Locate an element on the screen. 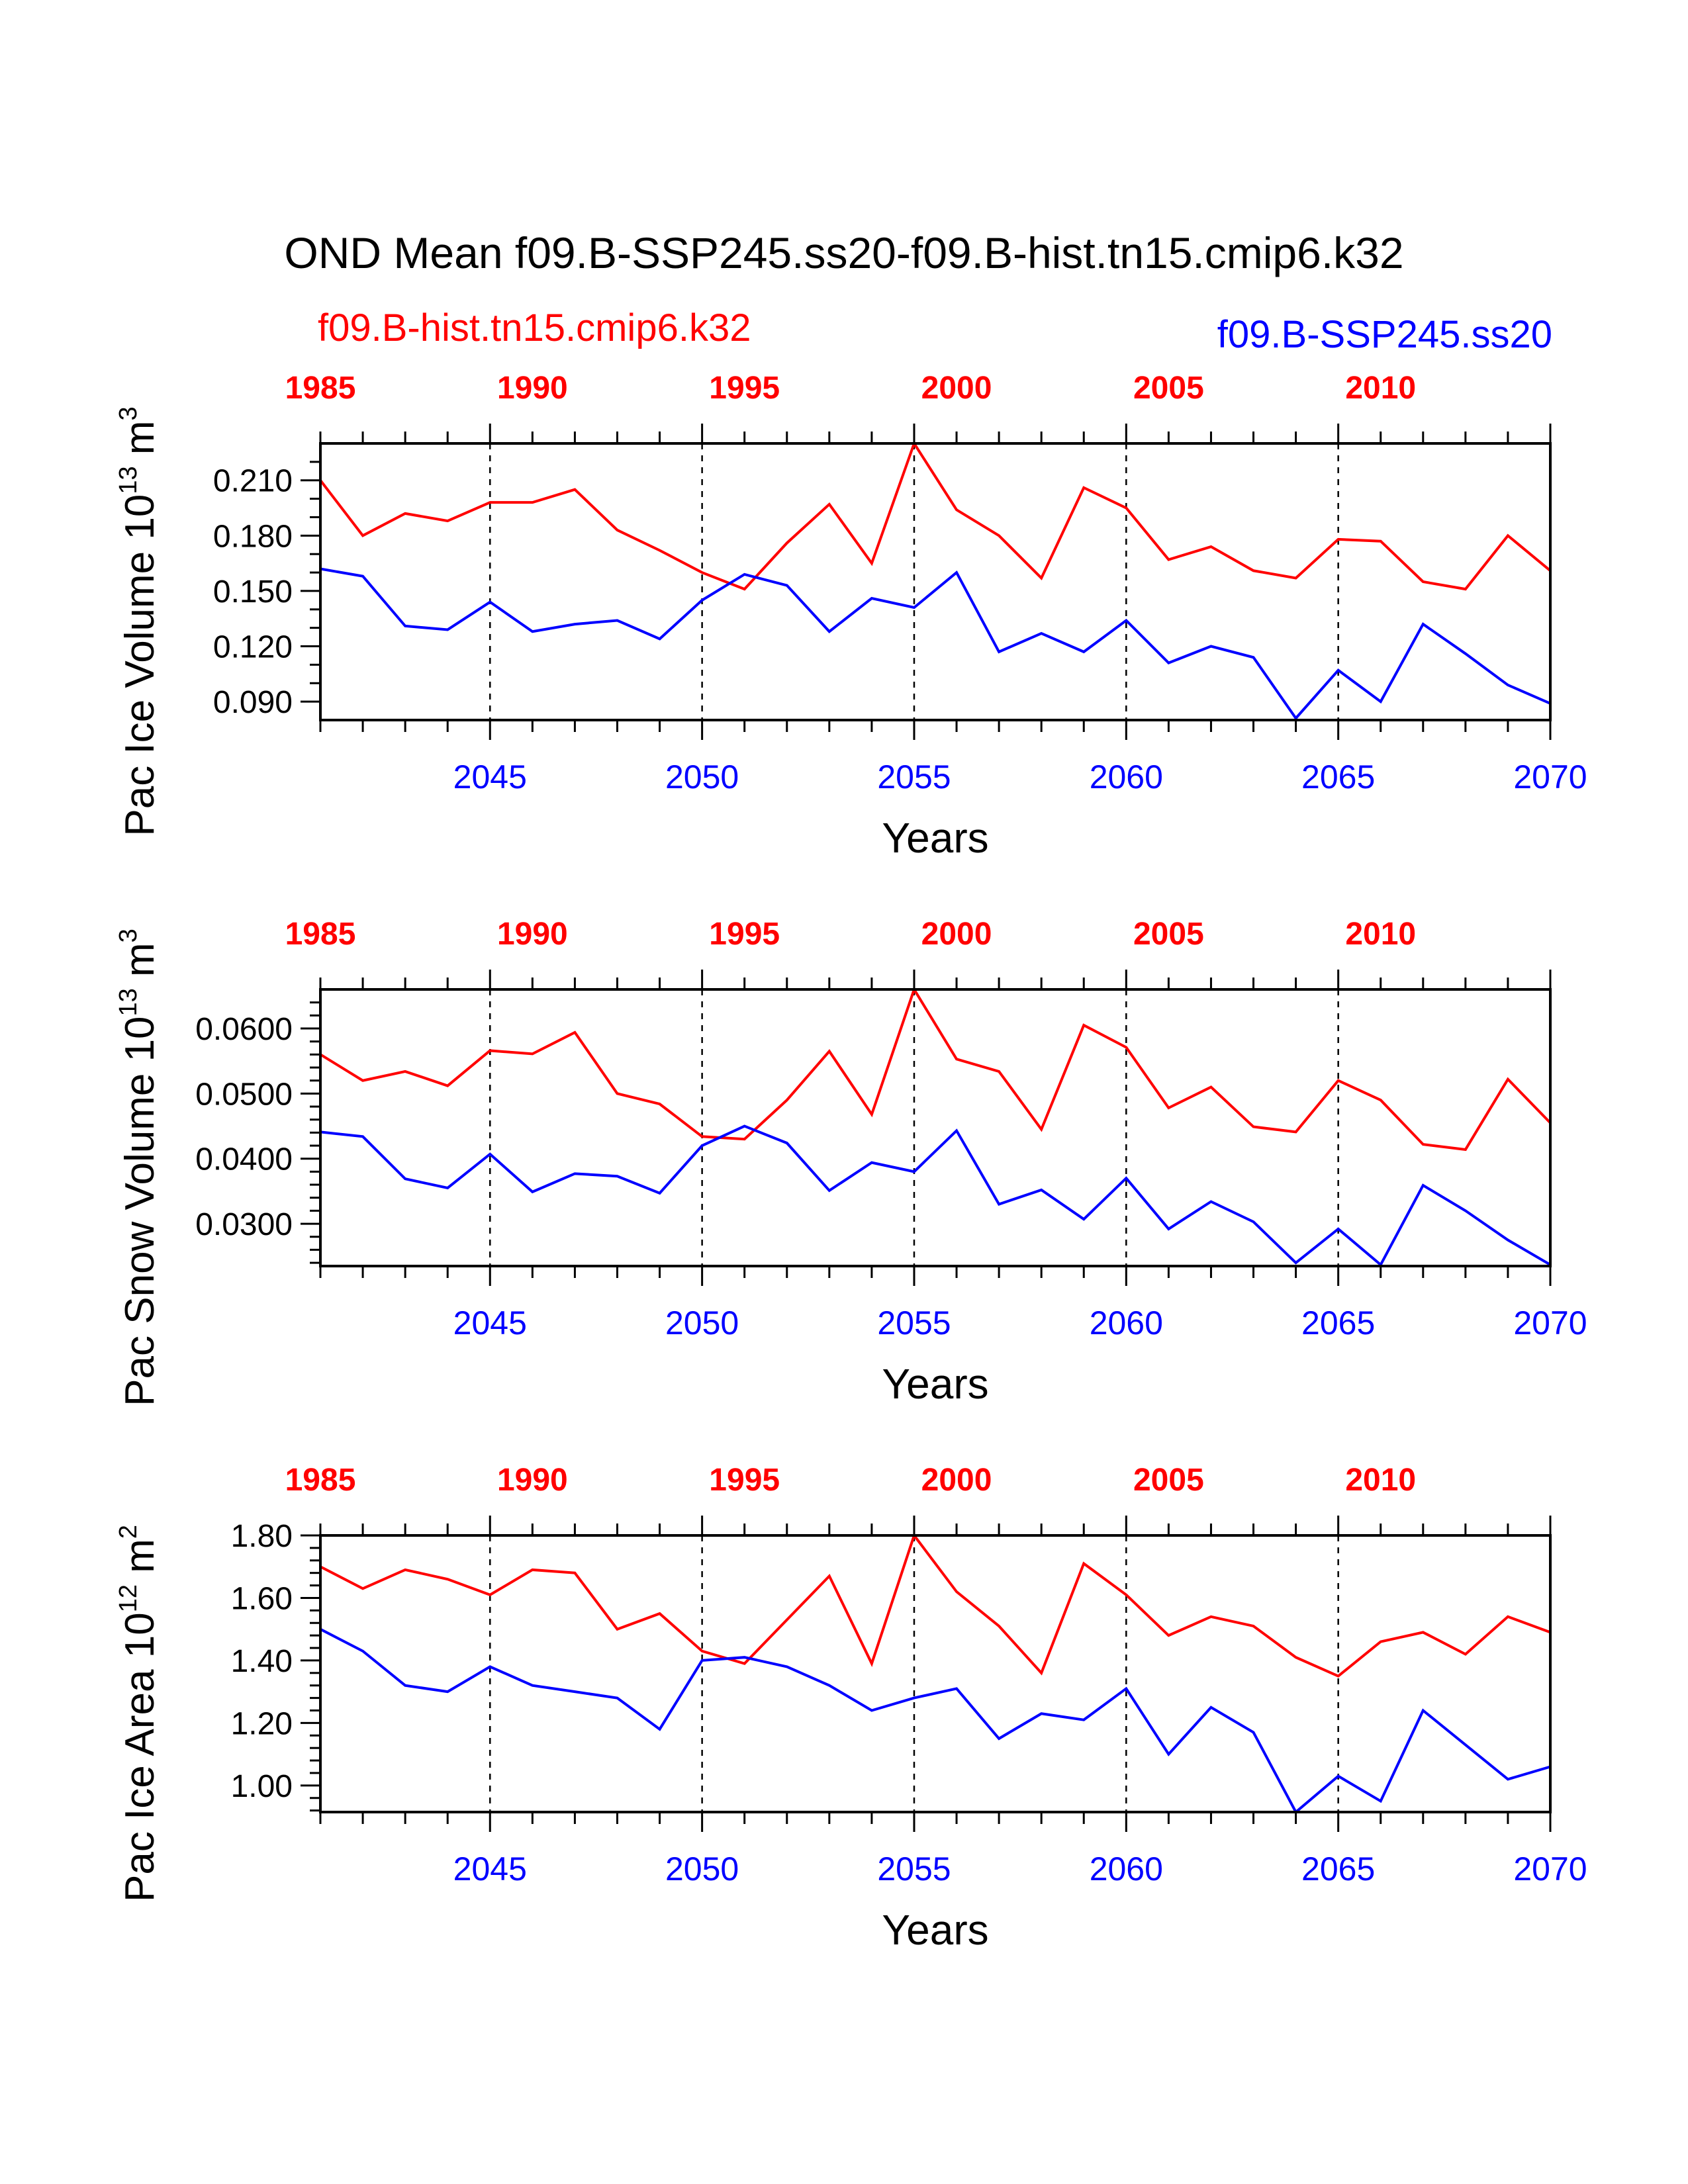  y-tick-label: 0.150 is located at coordinates (253, 592).